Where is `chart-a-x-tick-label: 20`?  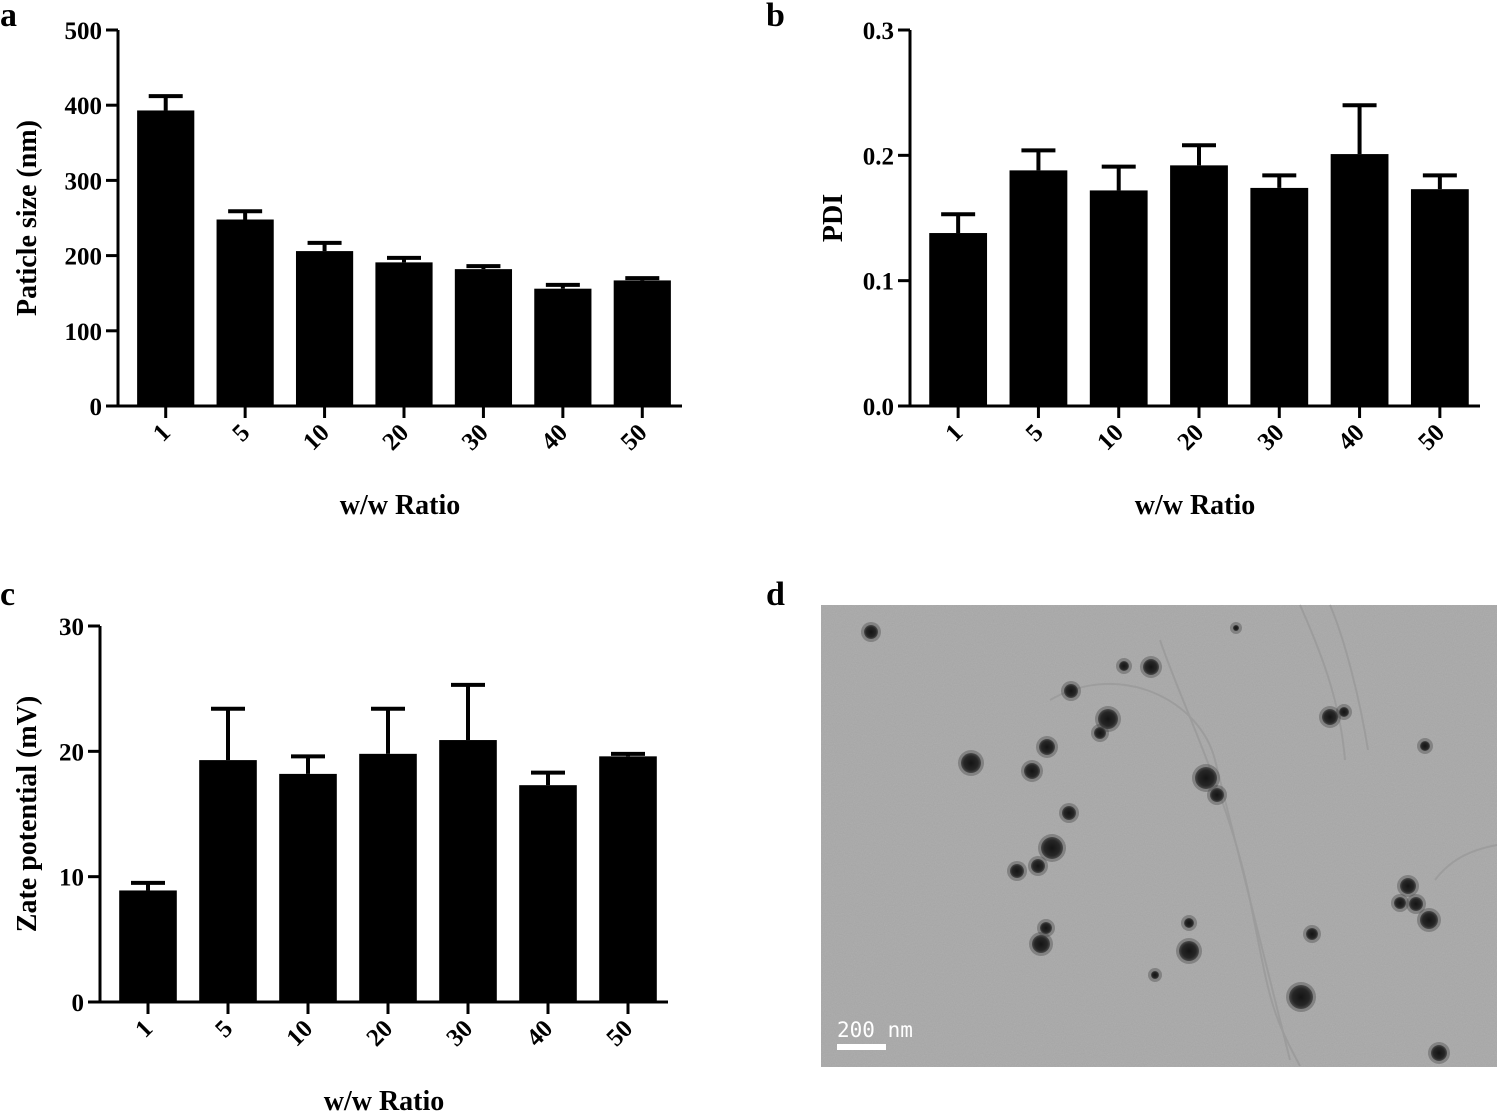 chart-a-x-tick-label: 20 is located at coordinates (395, 437).